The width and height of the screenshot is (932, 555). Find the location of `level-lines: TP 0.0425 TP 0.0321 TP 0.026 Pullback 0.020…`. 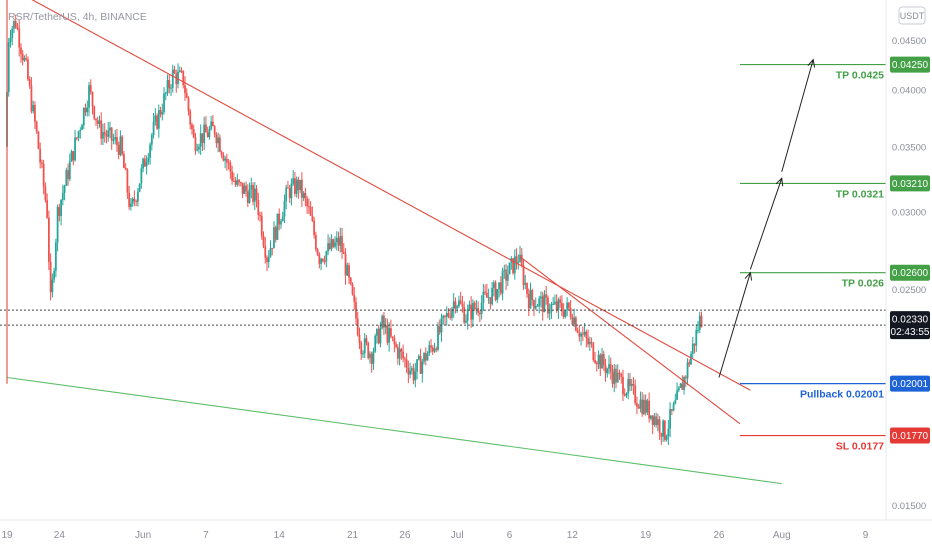

level-lines: TP 0.0425 TP 0.0321 TP 0.026 Pullback 0.020… is located at coordinates (812, 258).